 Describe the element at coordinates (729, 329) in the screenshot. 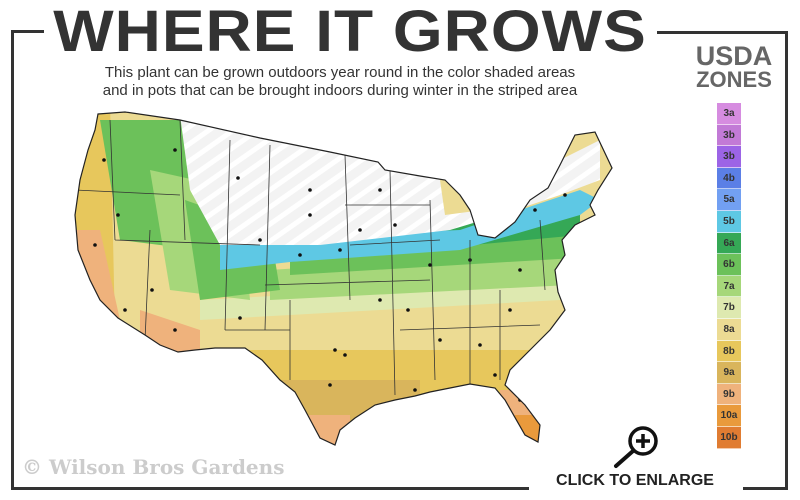

I see `legend-zone-8a: 8a` at that location.